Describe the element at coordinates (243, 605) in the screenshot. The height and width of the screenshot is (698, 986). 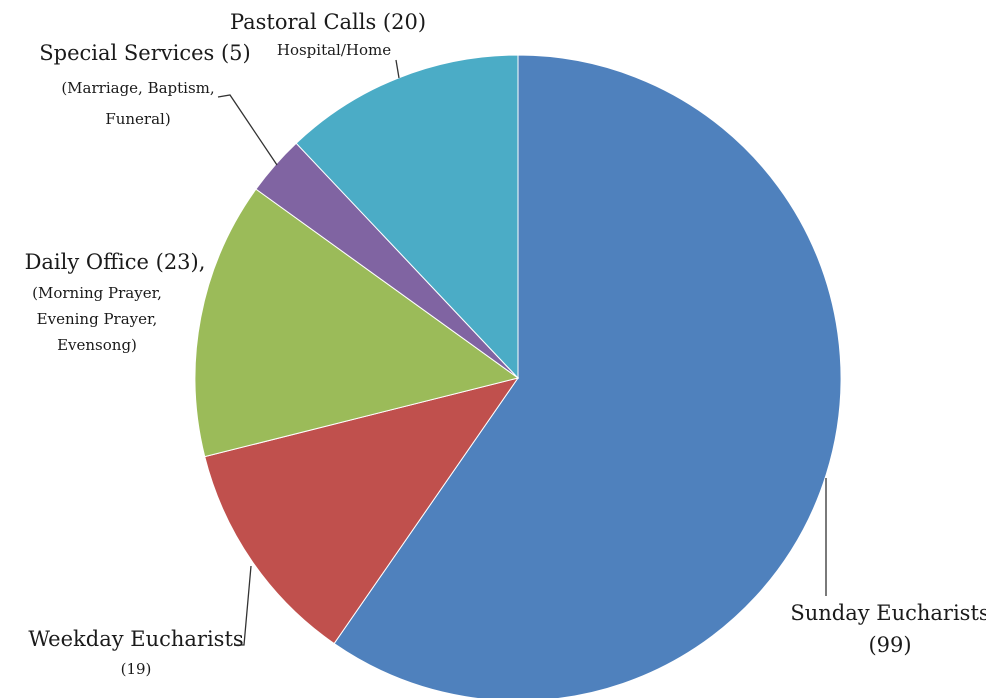
I see `leader-line-weekday` at that location.